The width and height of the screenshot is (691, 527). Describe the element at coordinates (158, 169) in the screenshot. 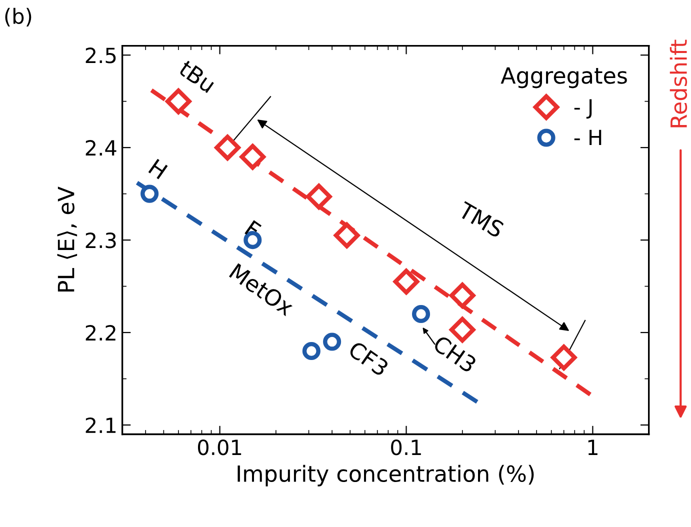

I see `annotation: H` at that location.